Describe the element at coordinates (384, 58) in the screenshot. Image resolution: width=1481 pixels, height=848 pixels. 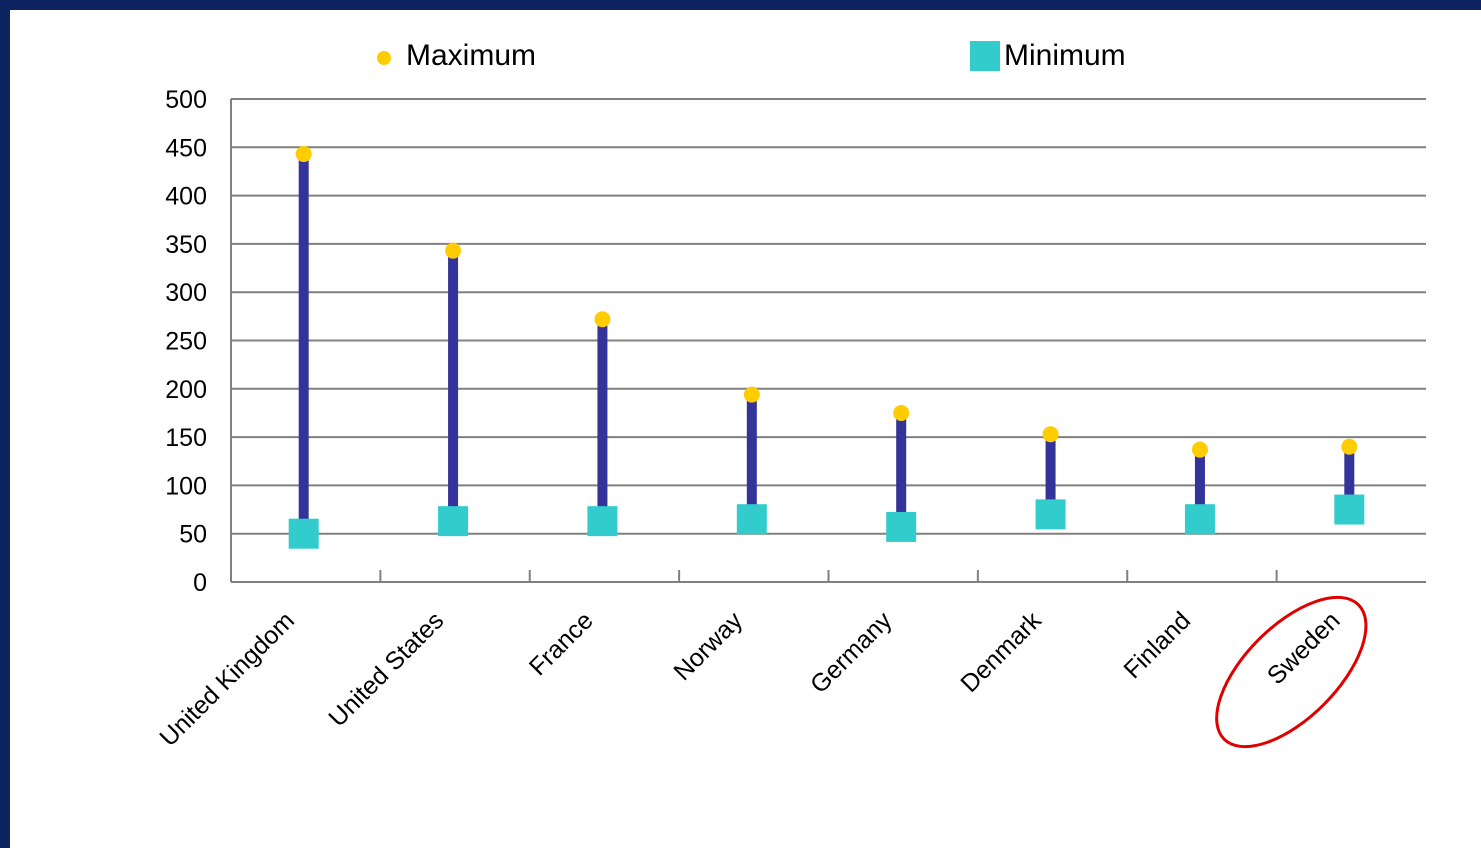
I see `legend-maximum-marker` at that location.